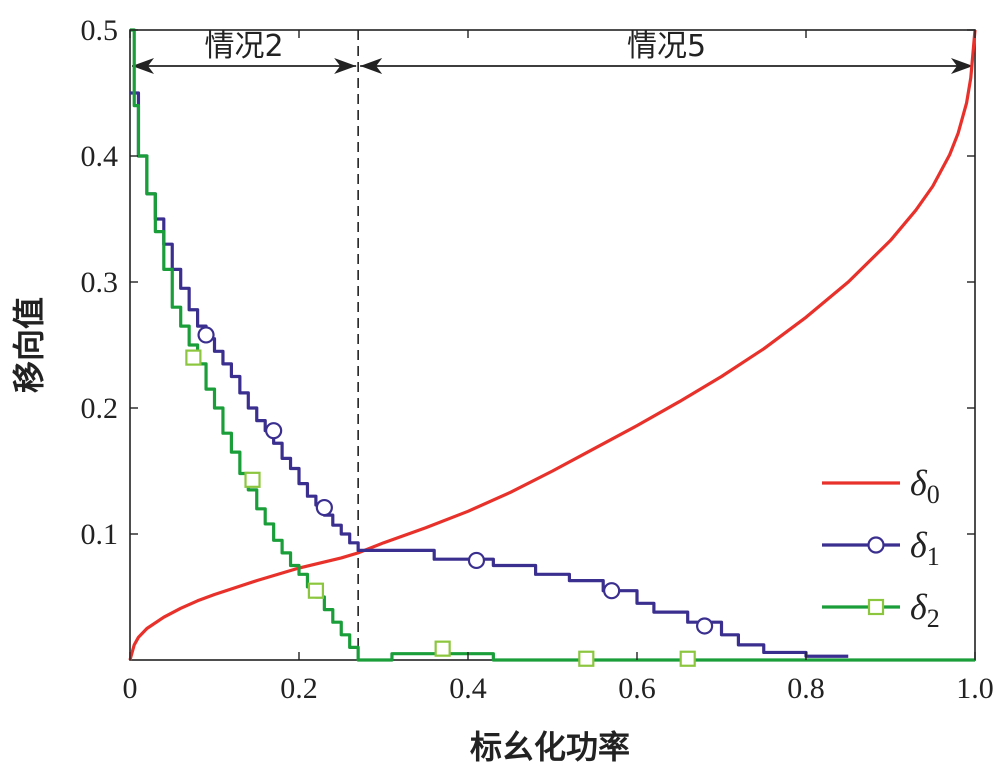 The width and height of the screenshot is (1000, 774). I want to click on y-axis-title: 移向值, so click(29, 345).